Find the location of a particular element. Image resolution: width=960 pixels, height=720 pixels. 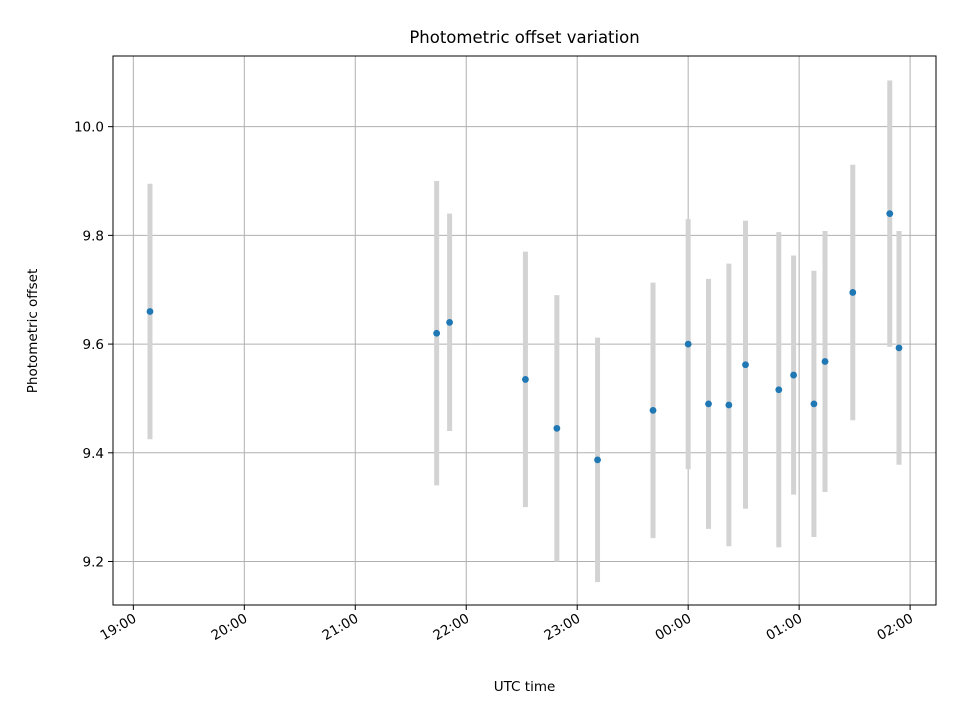

y-axis: 9.2 9.4 9.6 9.8 10.0 is located at coordinates (93, 345).